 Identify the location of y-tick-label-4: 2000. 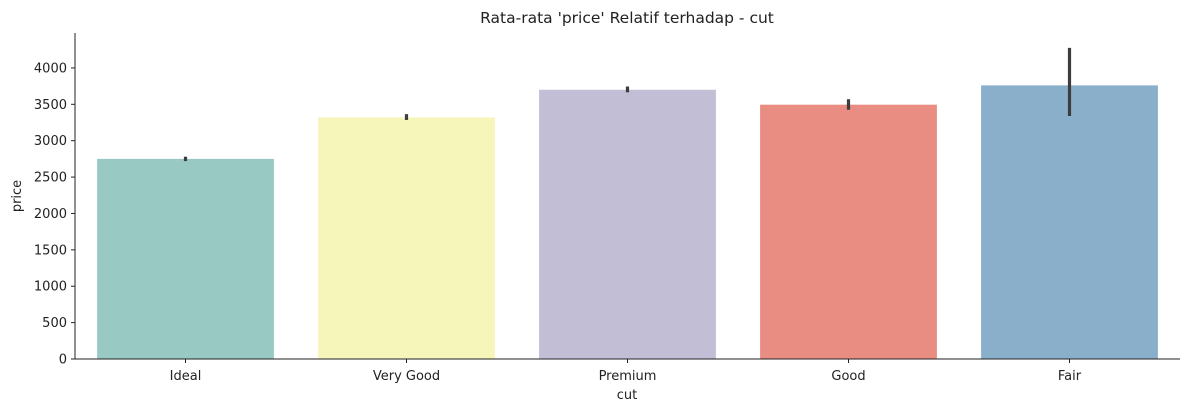
(50, 214).